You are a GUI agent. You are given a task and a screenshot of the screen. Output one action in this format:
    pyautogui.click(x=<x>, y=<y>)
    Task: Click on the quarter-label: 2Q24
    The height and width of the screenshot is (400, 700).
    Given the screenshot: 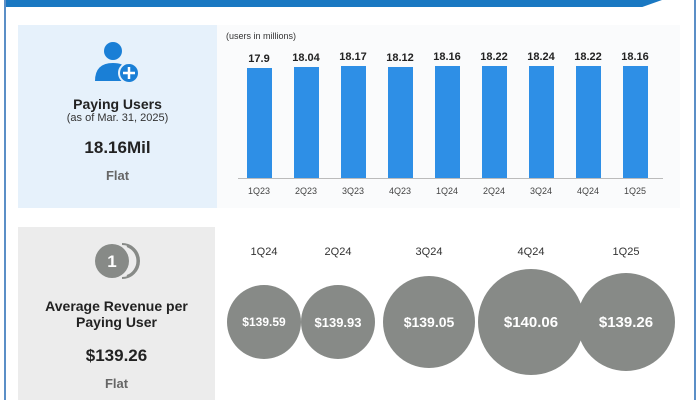 What is the action you would take?
    pyautogui.click(x=338, y=252)
    